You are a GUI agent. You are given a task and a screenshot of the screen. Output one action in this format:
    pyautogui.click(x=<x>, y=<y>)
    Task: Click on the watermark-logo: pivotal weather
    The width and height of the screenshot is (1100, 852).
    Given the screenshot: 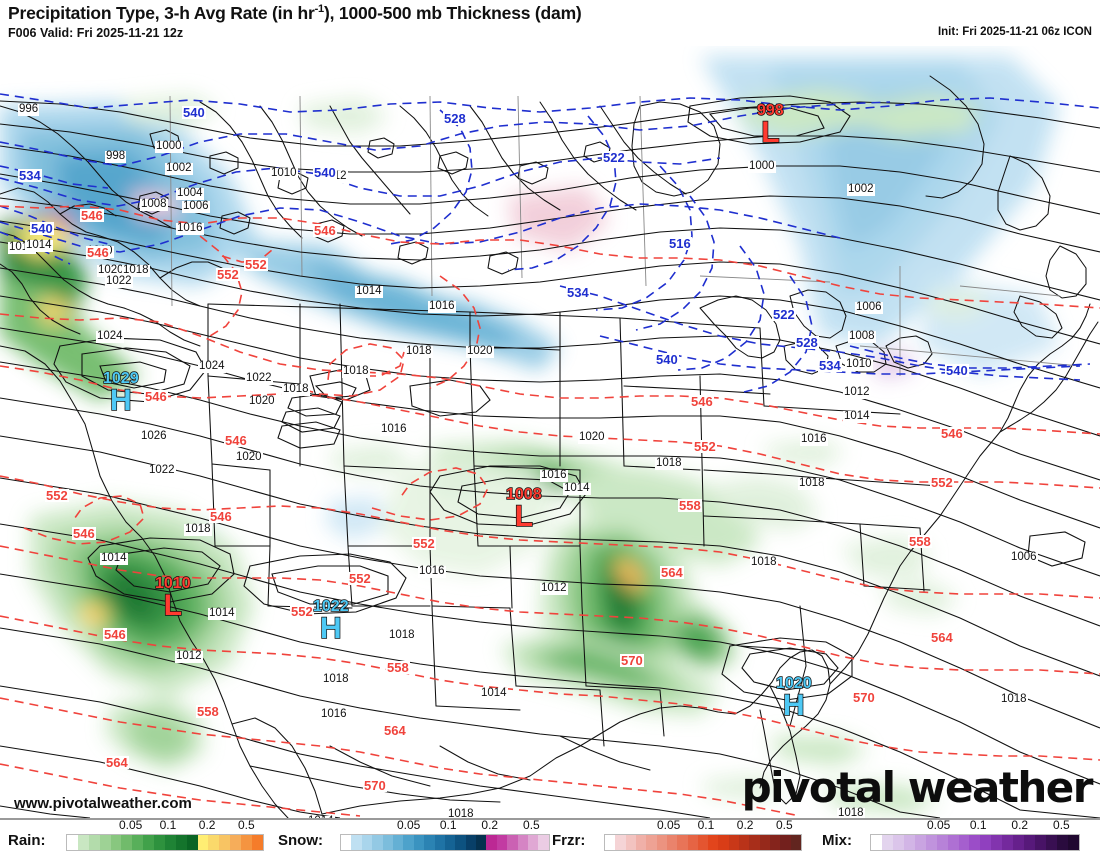 What is the action you would take?
    pyautogui.click(x=917, y=787)
    